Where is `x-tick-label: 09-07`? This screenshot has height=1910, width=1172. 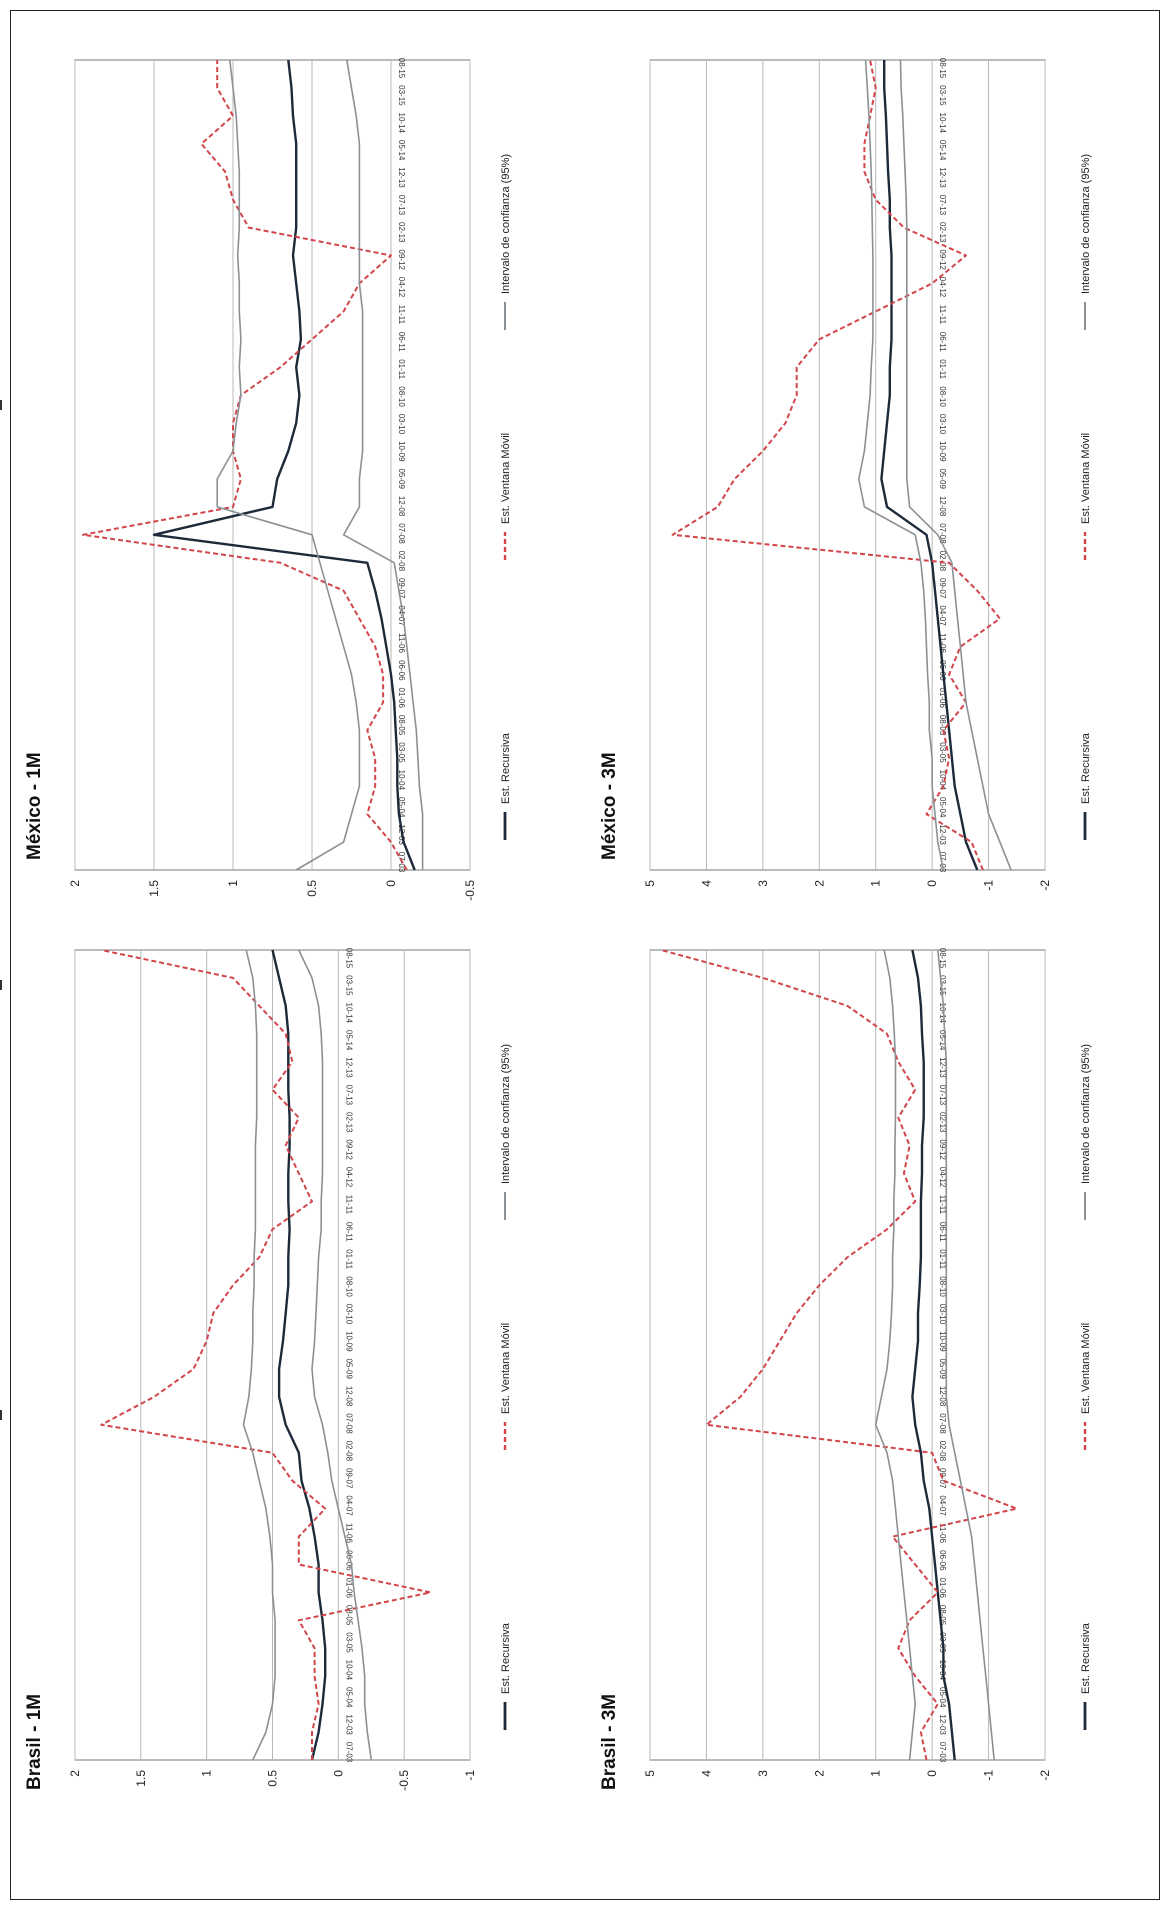 x-tick-label: 09-07 is located at coordinates (942, 588).